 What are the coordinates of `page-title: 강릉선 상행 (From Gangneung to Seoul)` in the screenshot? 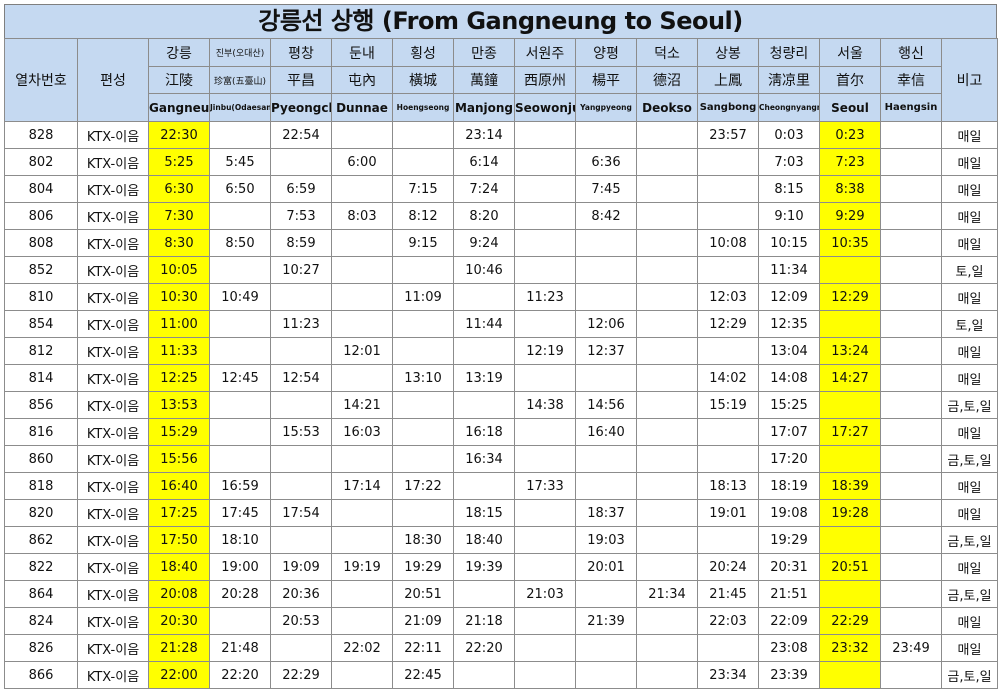 It's located at (500, 21).